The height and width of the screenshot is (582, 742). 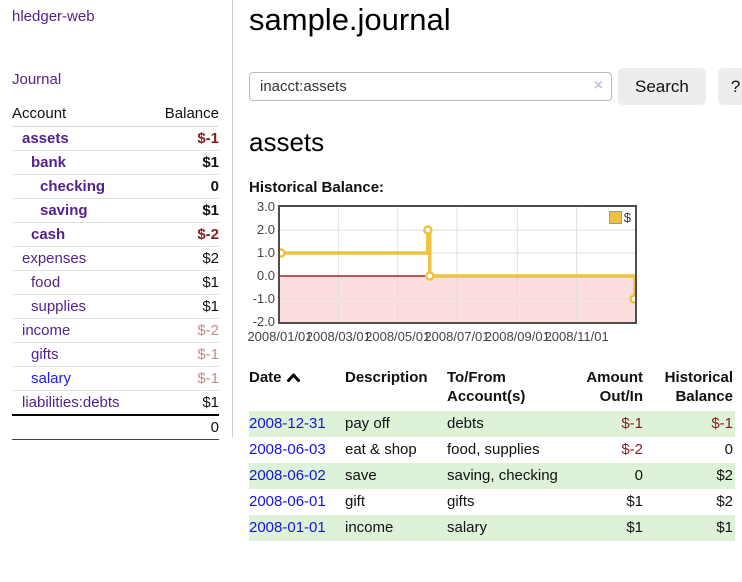 What do you see at coordinates (729, 86) in the screenshot?
I see `help-button: ?` at bounding box center [729, 86].